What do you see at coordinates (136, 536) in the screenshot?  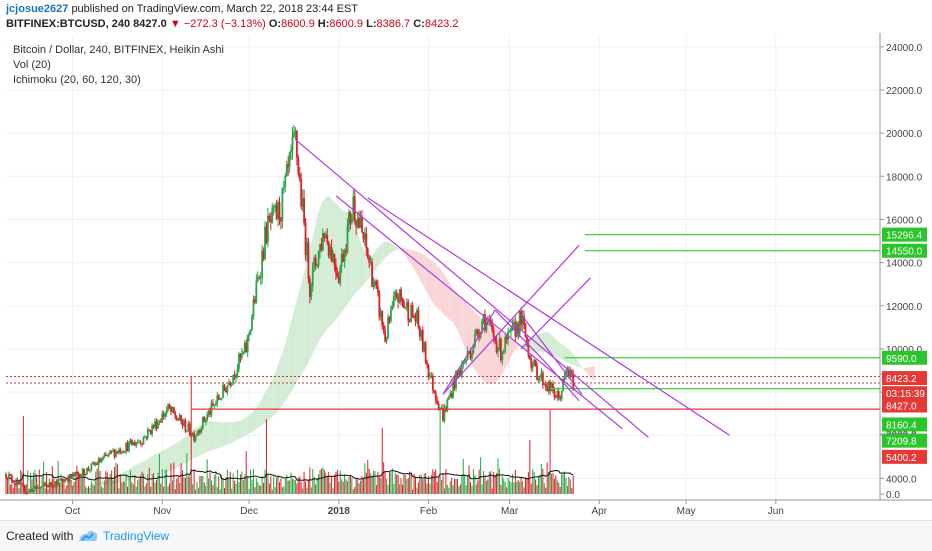 I see `tradingview-link: TradingView` at bounding box center [136, 536].